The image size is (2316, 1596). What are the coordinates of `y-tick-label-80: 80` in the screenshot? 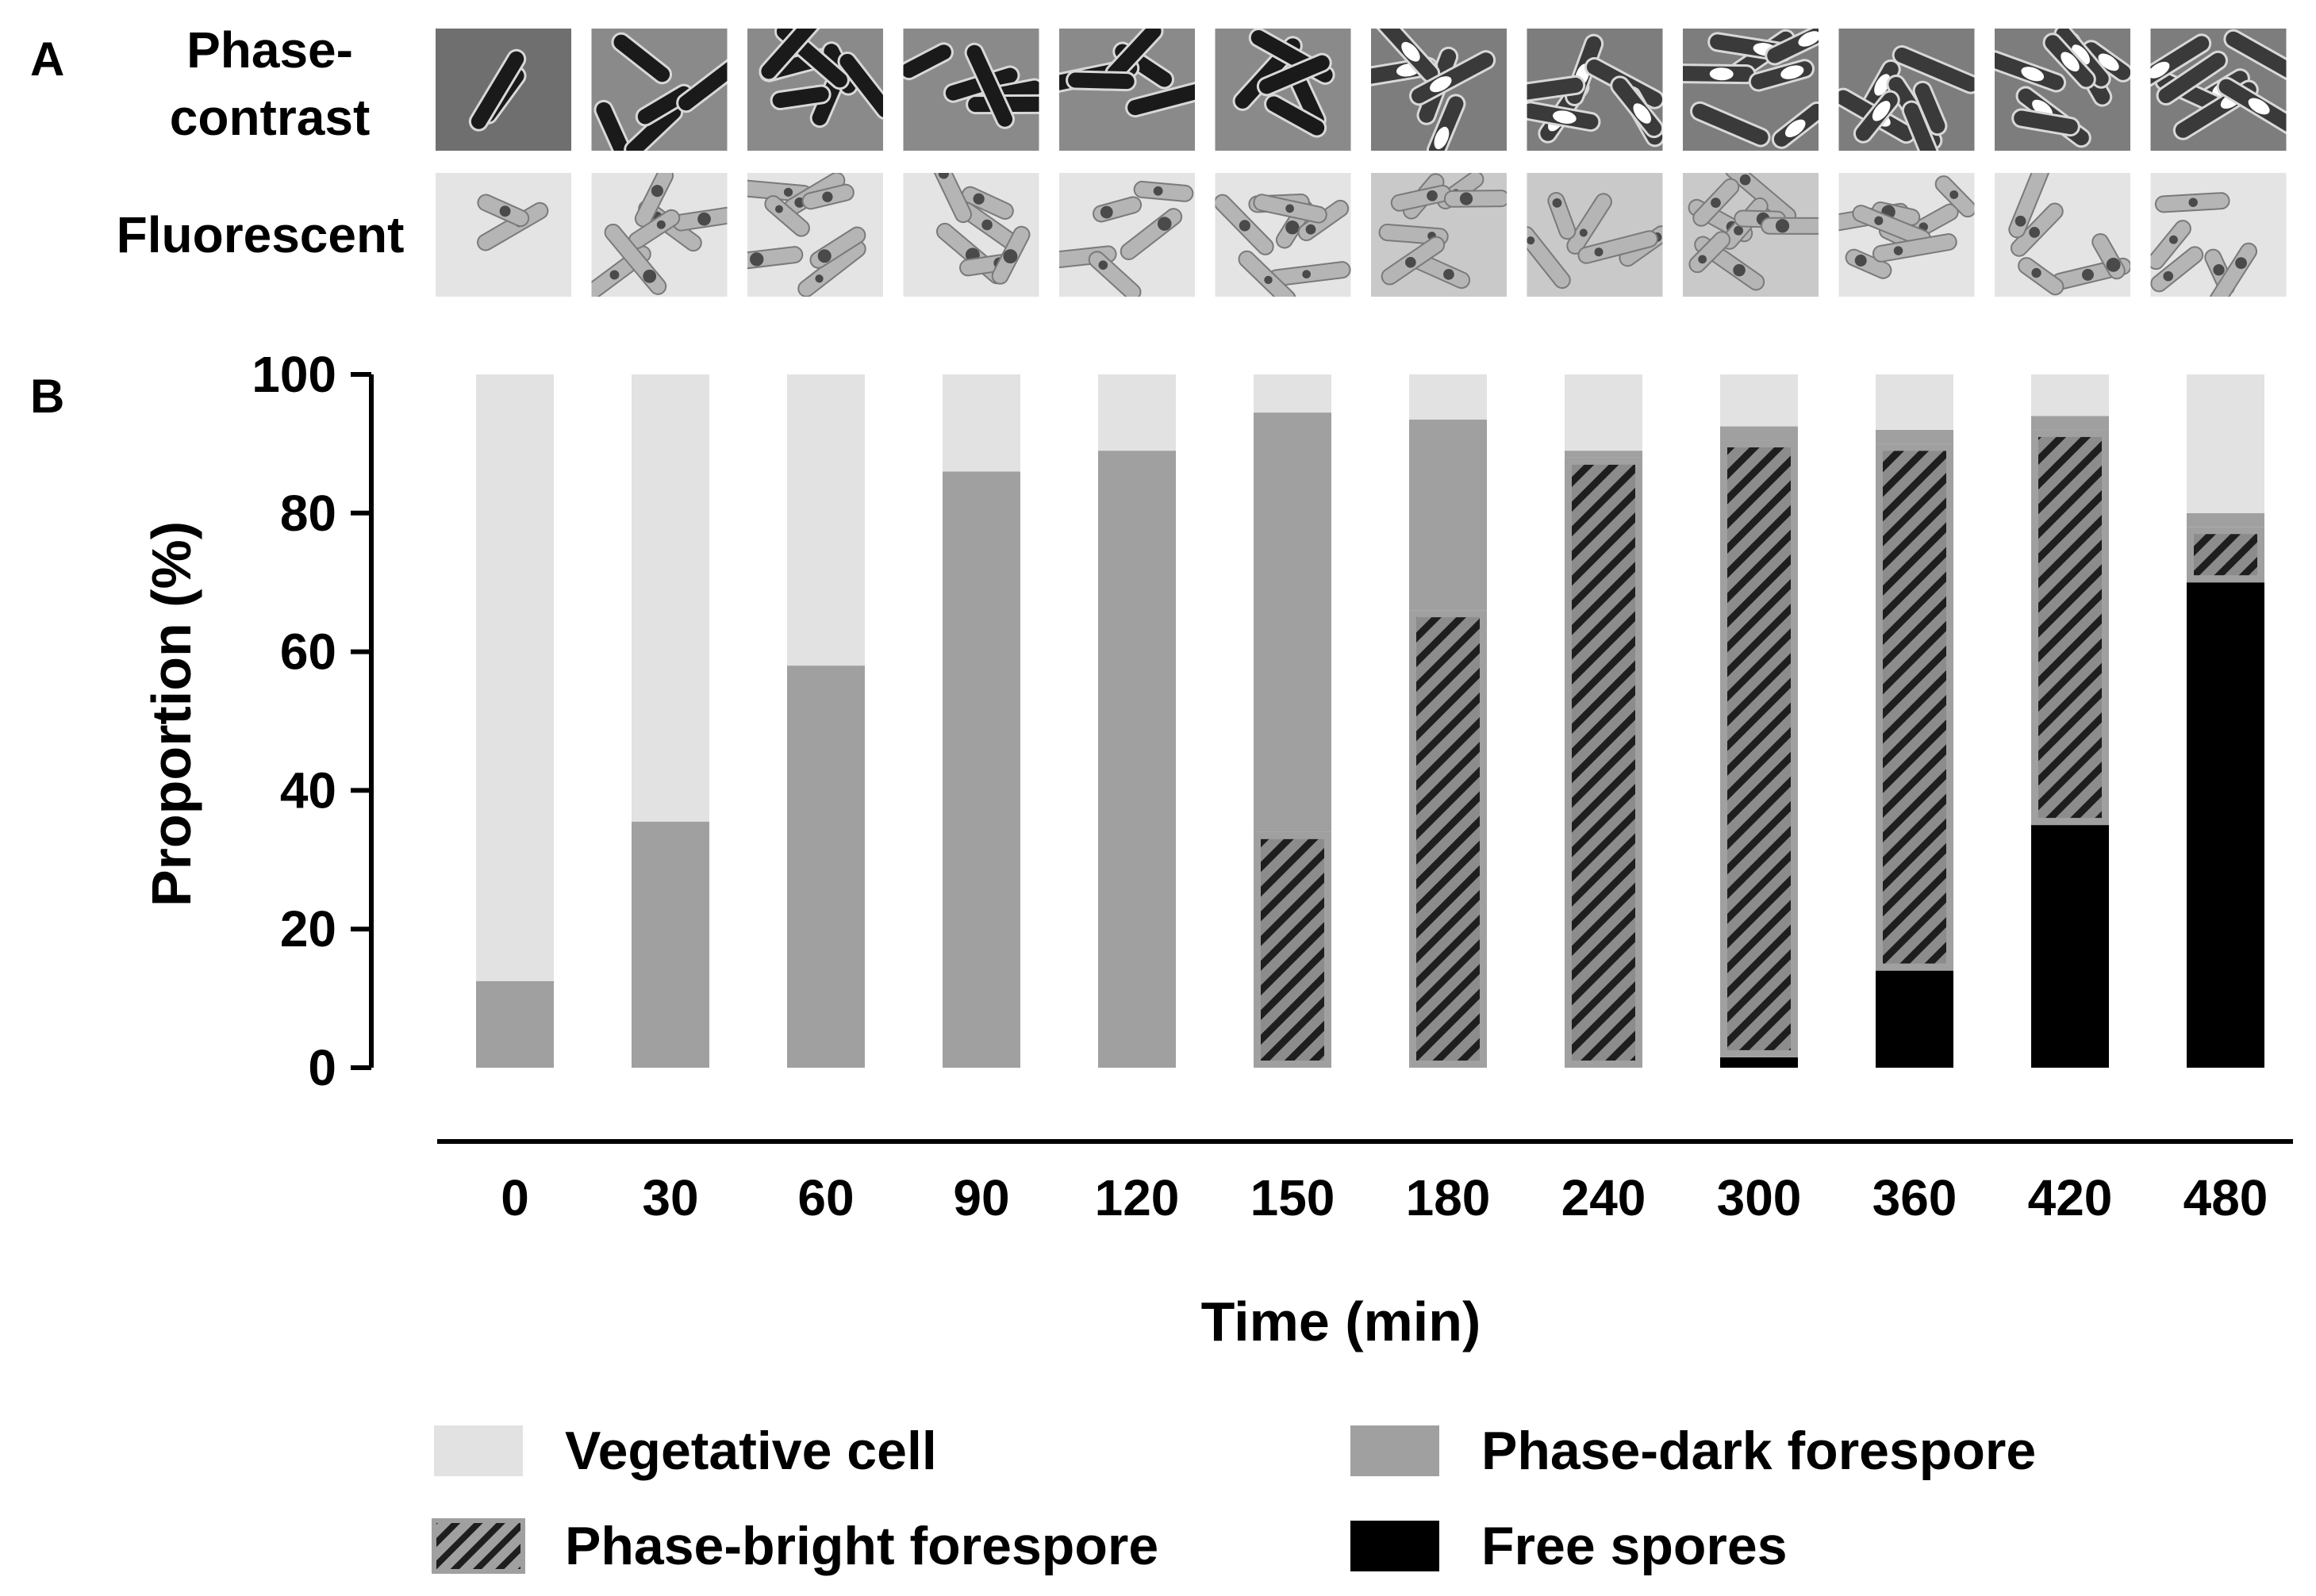 It's located at (308, 513).